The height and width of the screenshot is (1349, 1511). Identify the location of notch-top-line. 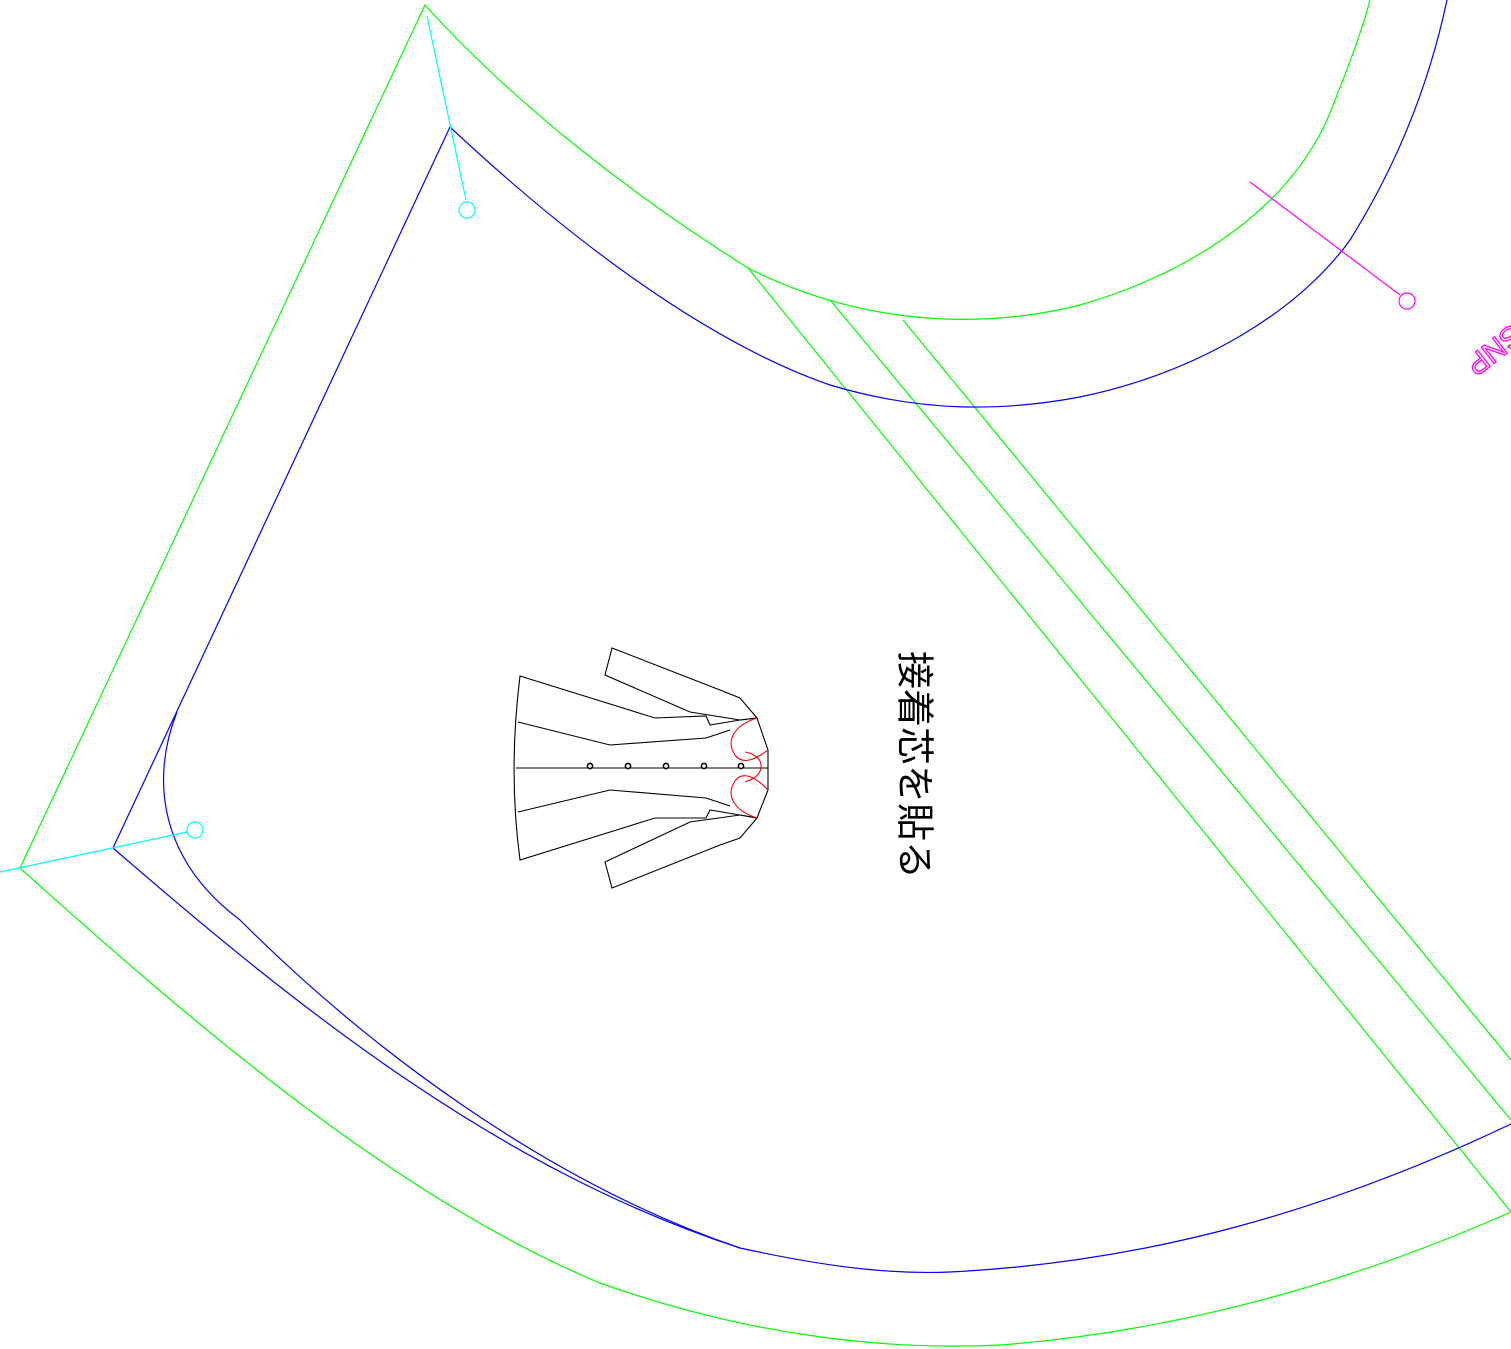
(446, 108).